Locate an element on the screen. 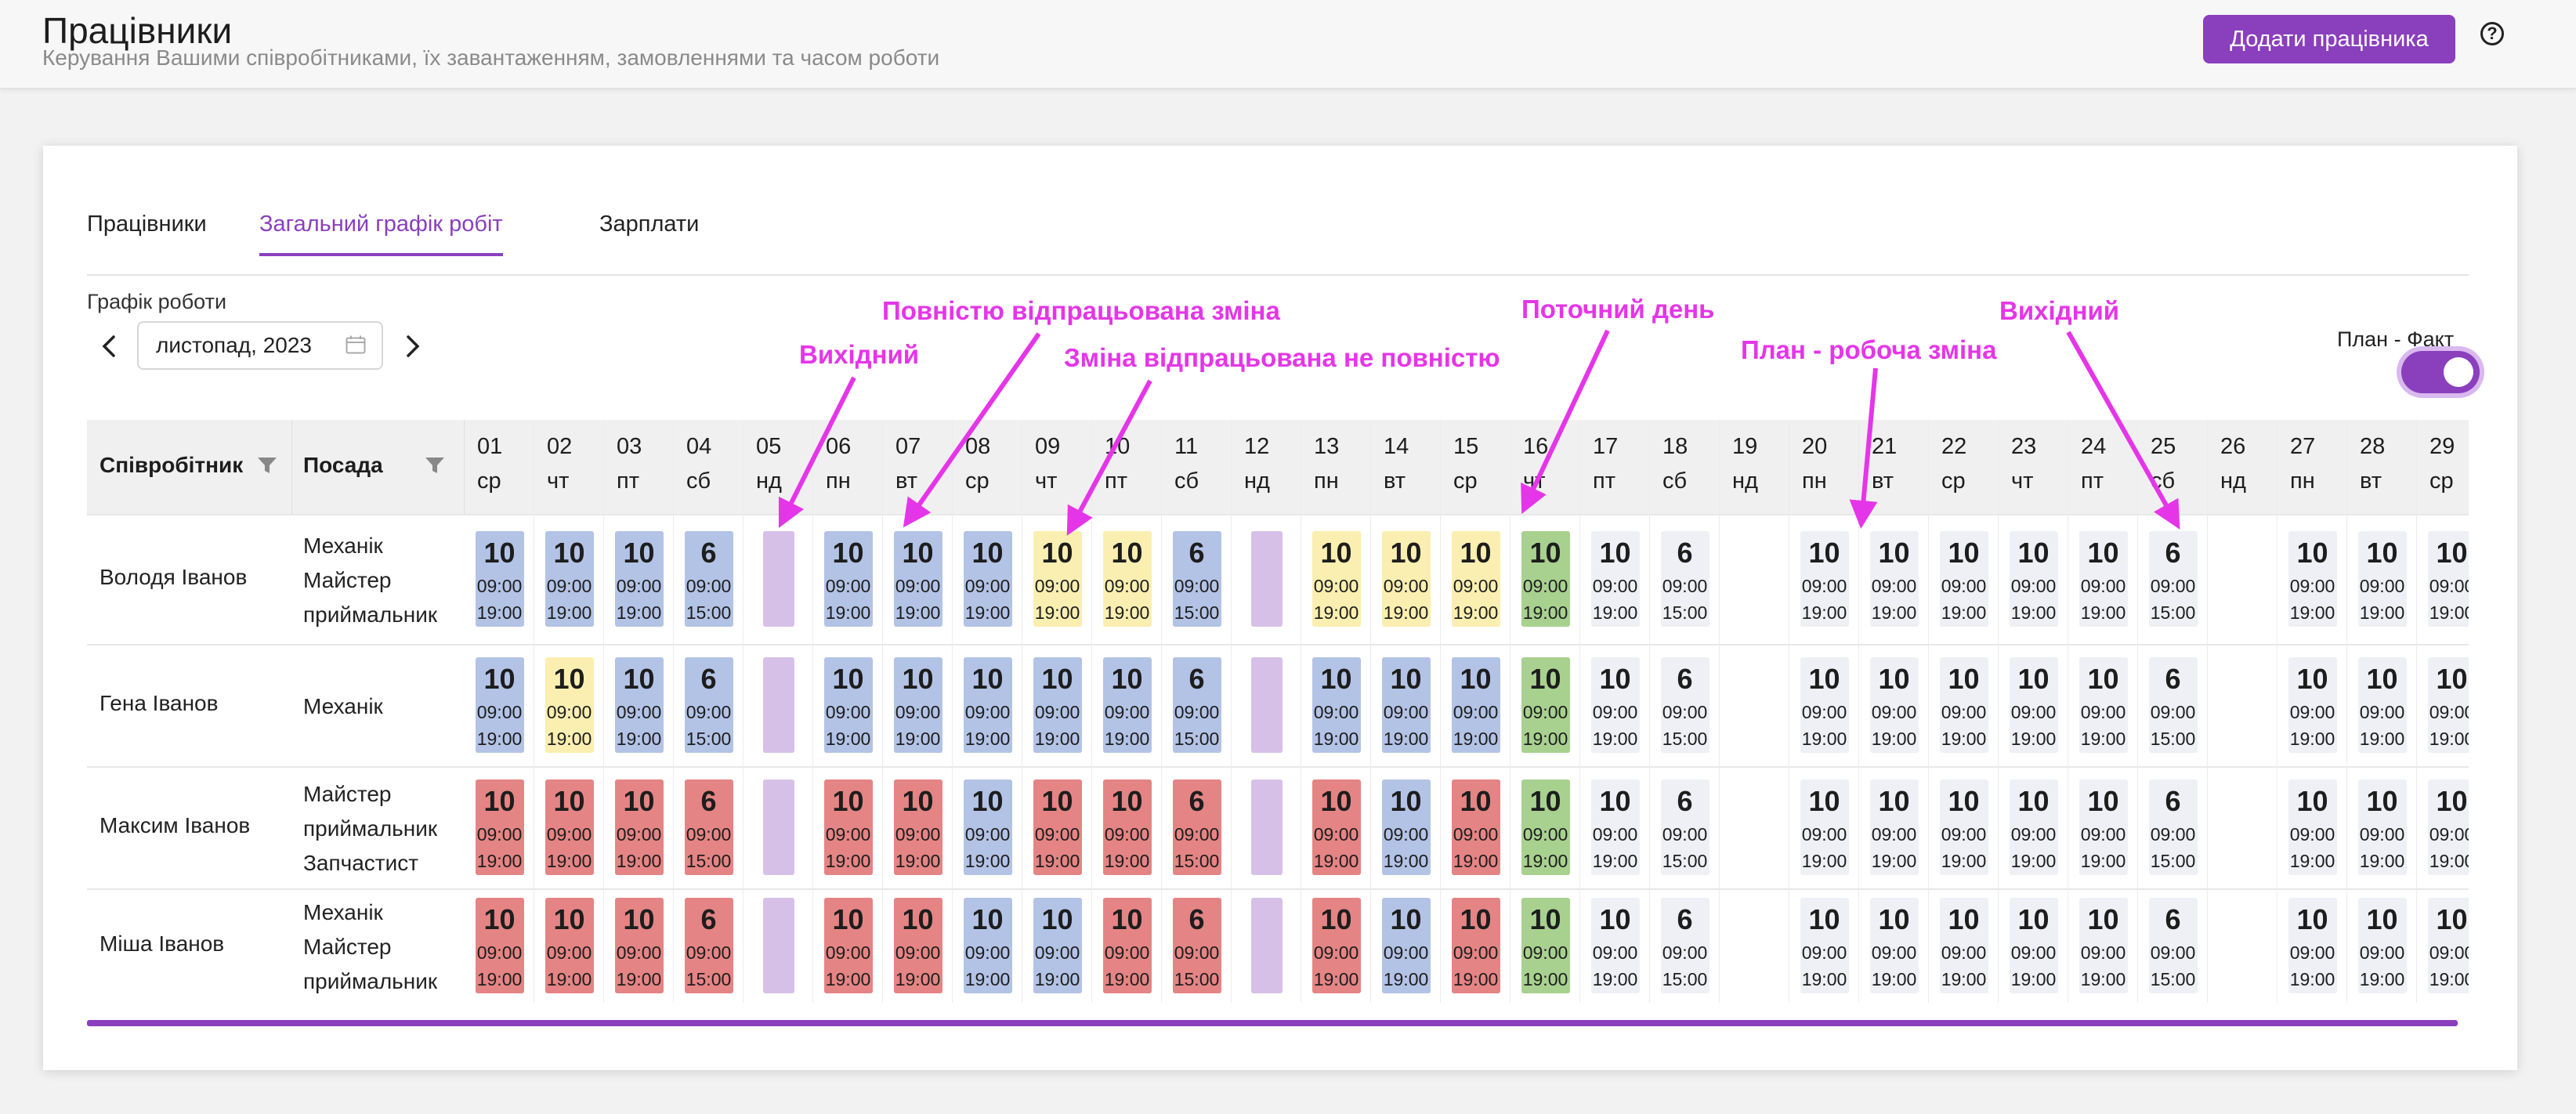  employee-name: Володя Іванов is located at coordinates (174, 577).